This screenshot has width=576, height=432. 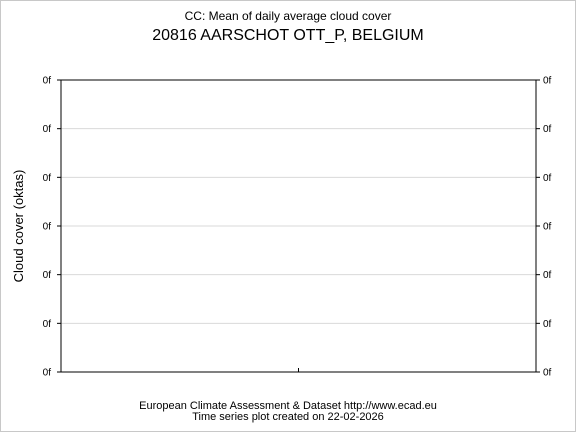 What do you see at coordinates (18, 226) in the screenshot?
I see `y-axis-label: Cloud cover (oktas)` at bounding box center [18, 226].